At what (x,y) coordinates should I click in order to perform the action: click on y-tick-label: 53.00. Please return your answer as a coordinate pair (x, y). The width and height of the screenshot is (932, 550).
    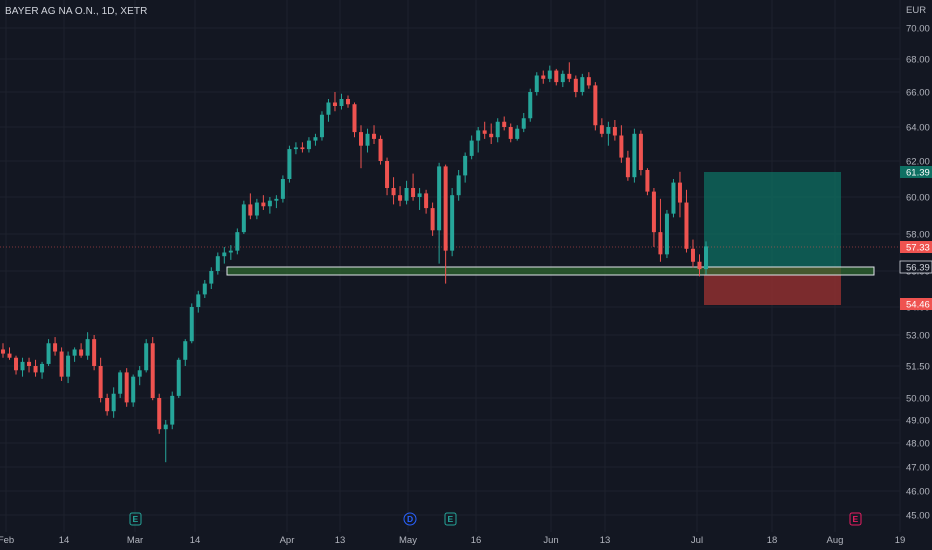
    Looking at the image, I should click on (918, 336).